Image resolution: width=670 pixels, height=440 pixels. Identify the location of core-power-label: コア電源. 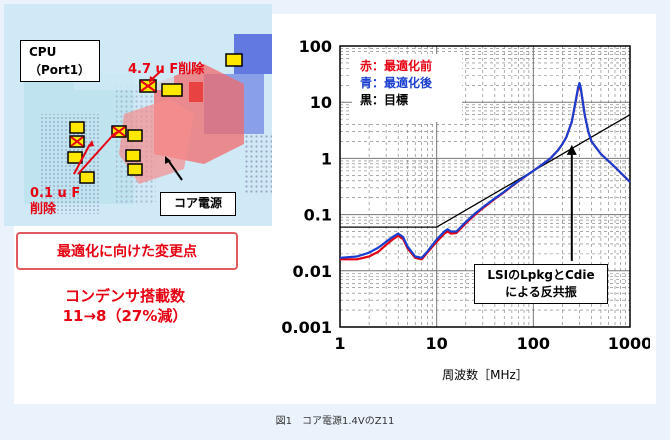
(198, 204).